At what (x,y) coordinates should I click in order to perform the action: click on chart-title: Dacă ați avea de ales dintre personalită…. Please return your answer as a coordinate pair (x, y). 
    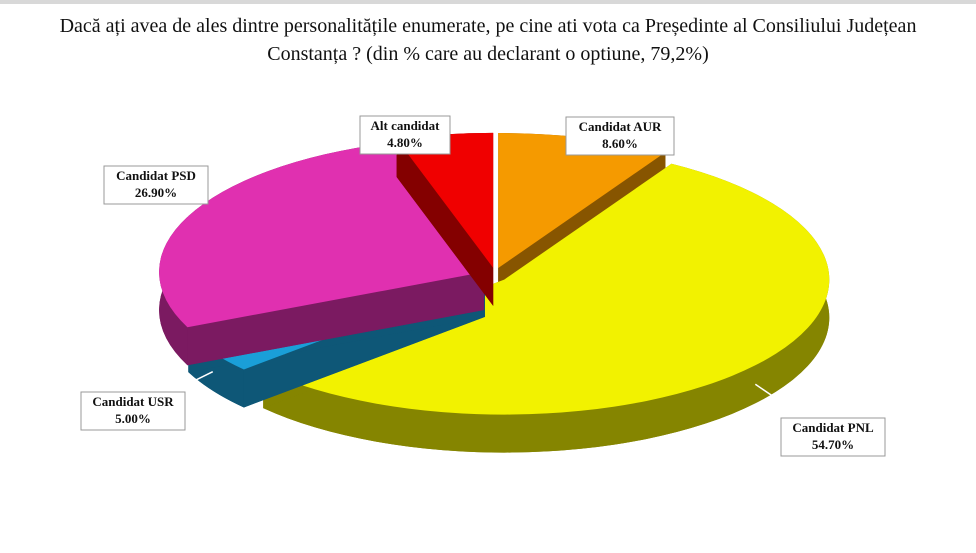
    Looking at the image, I should click on (488, 40).